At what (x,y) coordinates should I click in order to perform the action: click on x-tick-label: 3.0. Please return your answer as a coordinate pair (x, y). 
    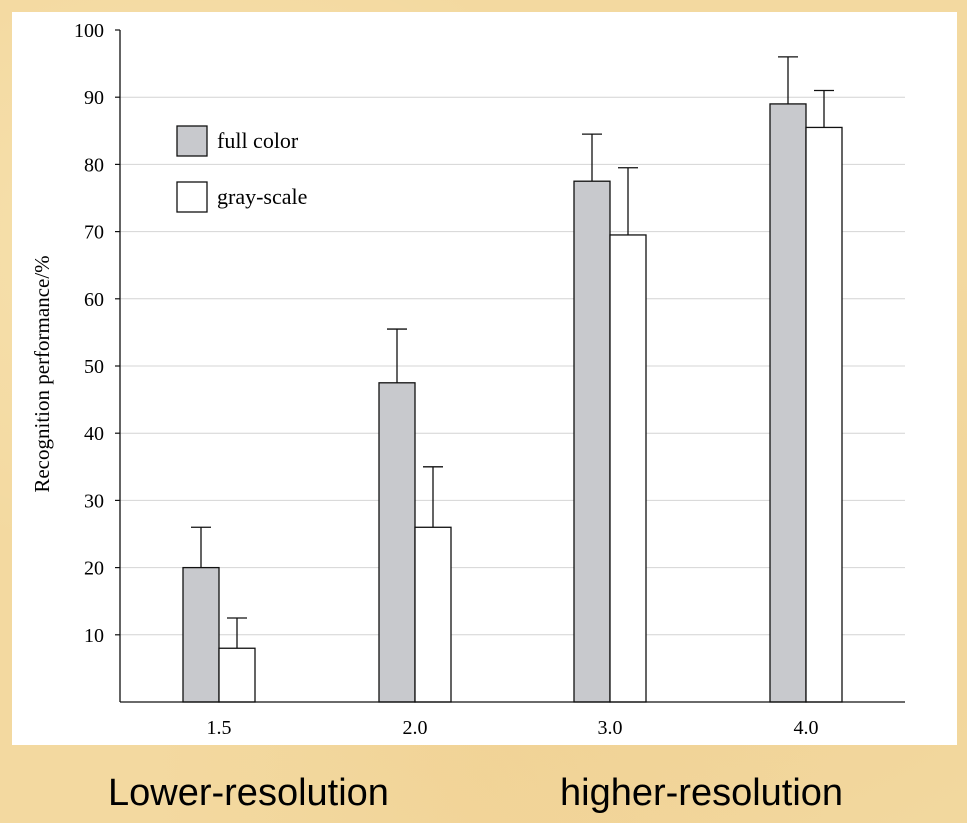
    Looking at the image, I should click on (610, 728).